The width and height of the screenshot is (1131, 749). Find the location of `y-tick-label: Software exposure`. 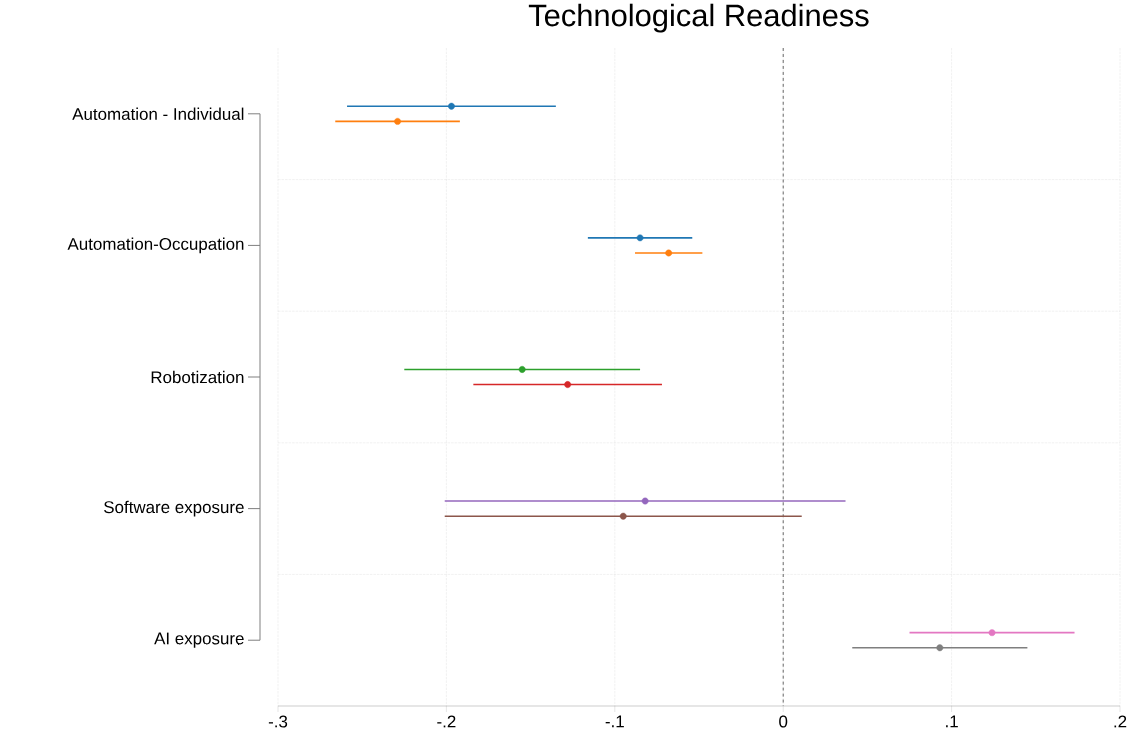

y-tick-label: Software exposure is located at coordinates (174, 508).